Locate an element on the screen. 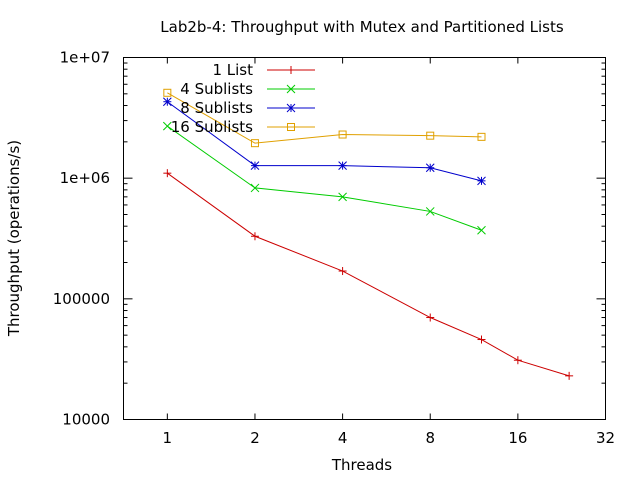  x-tick-label: 2 is located at coordinates (255, 438).